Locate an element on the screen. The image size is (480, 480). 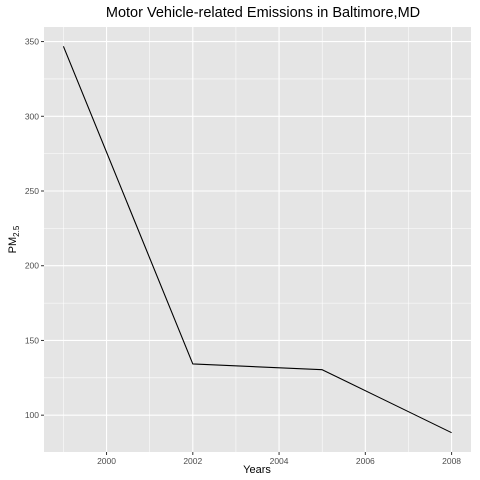
x-tick-label: 2006 is located at coordinates (365, 461).